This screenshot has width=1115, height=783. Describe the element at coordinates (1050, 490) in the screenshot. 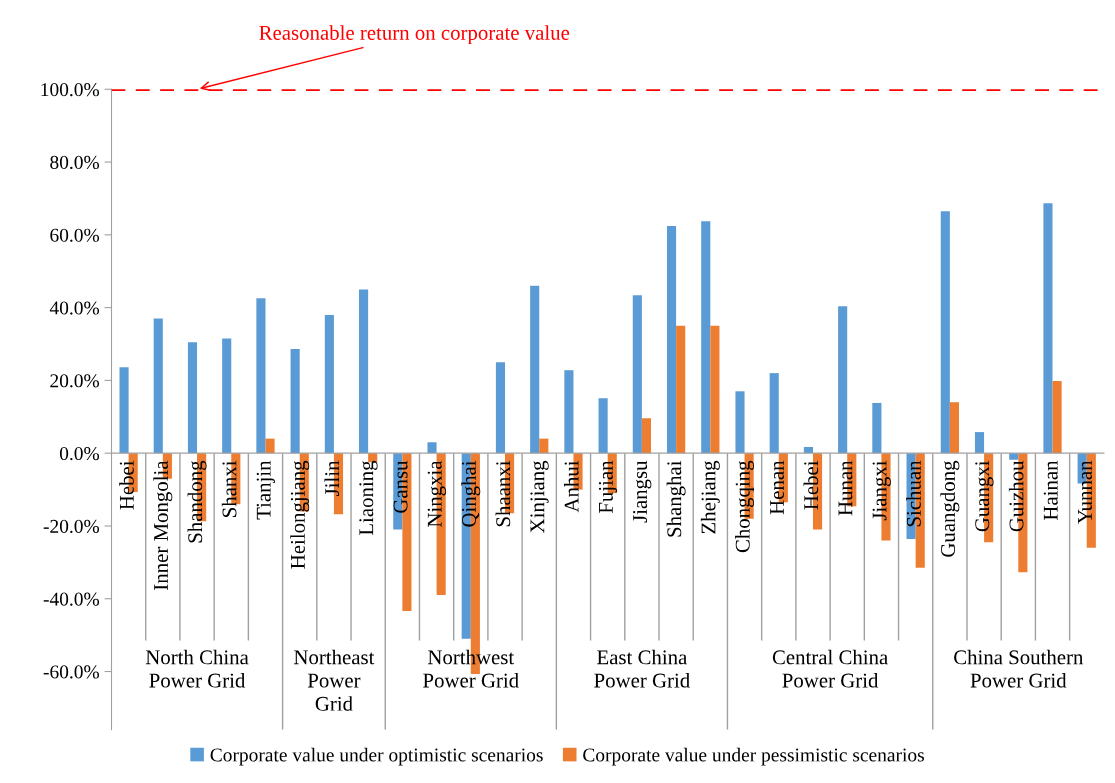

I see `x-tick-label: Hainan` at that location.